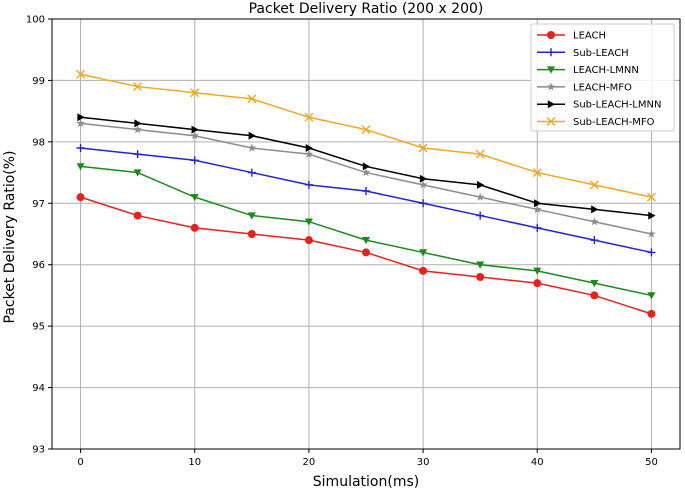  Describe the element at coordinates (571, 36) in the screenshot. I see `legend-item: LEACH` at that location.